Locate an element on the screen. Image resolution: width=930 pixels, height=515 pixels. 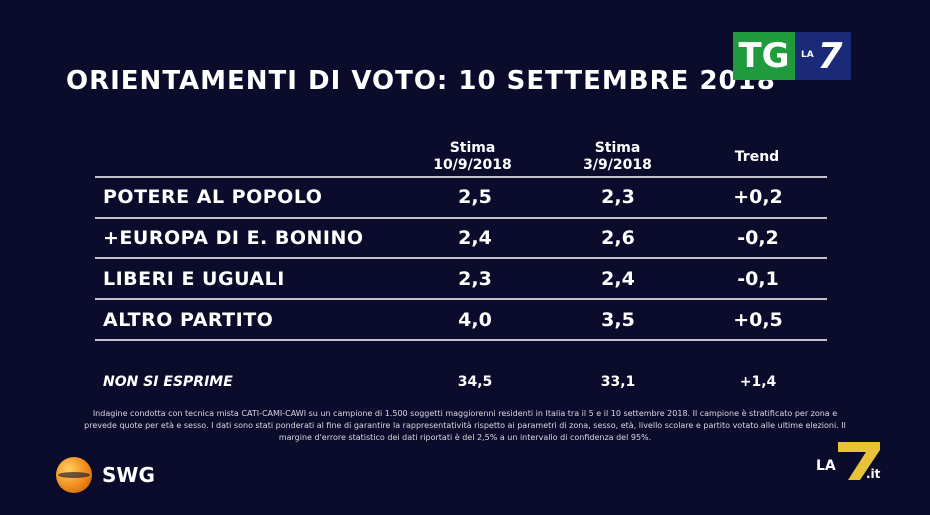
party-label: LIBERI E UGUALI is located at coordinates (194, 279).